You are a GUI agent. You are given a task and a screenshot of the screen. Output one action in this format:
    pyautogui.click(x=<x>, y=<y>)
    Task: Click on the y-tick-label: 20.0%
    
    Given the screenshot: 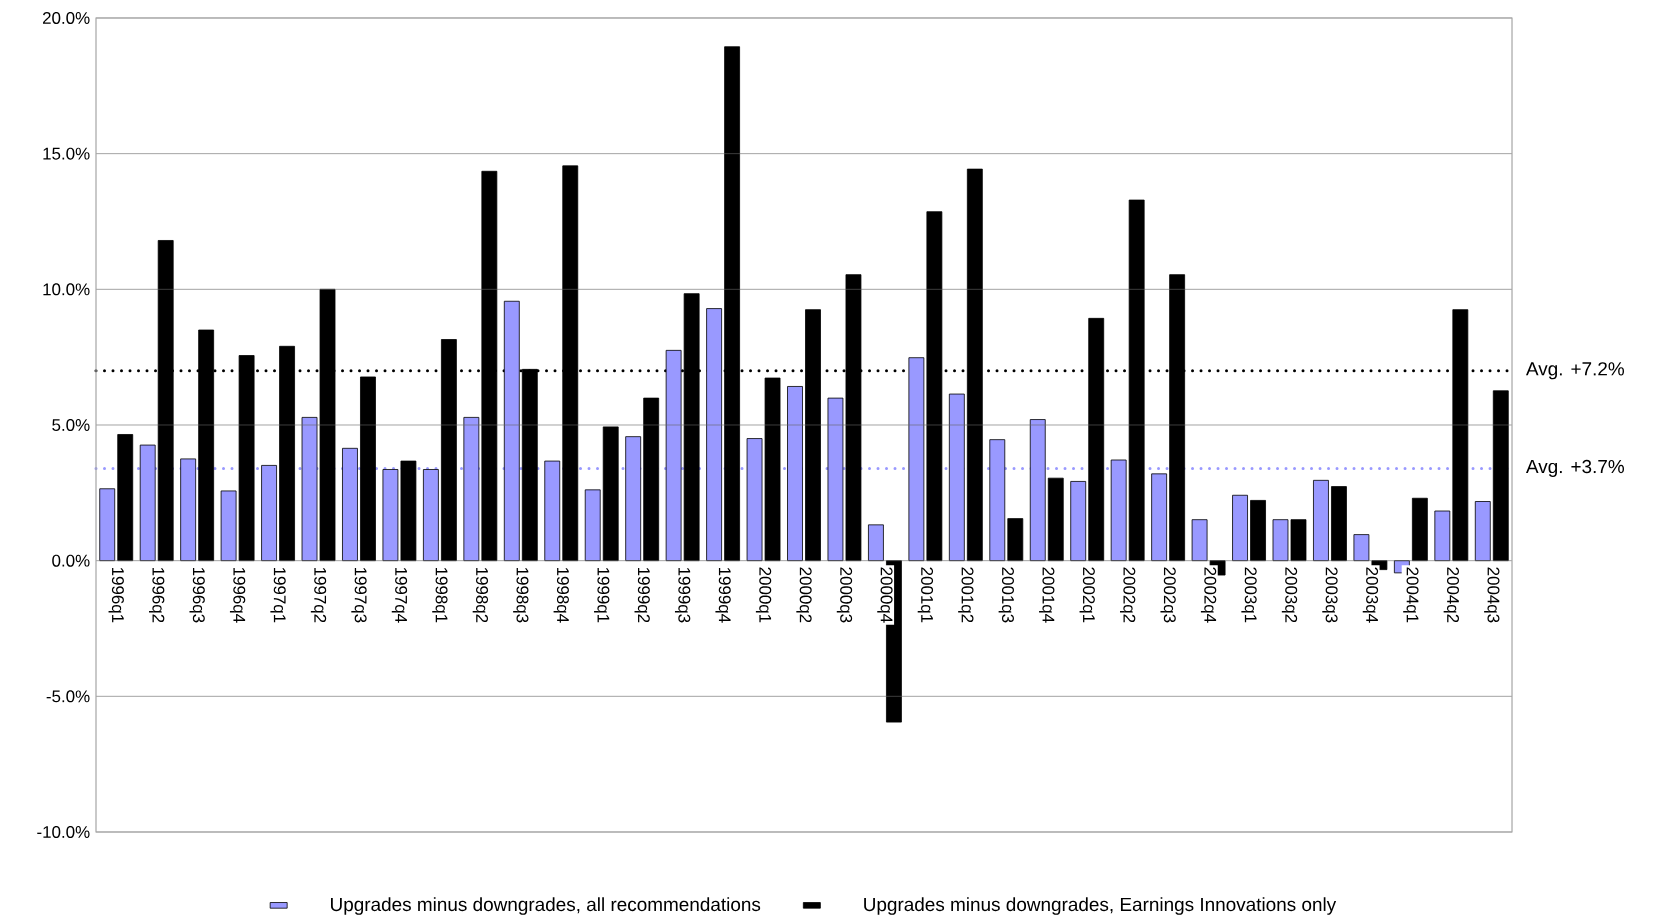 What is the action you would take?
    pyautogui.click(x=66, y=17)
    